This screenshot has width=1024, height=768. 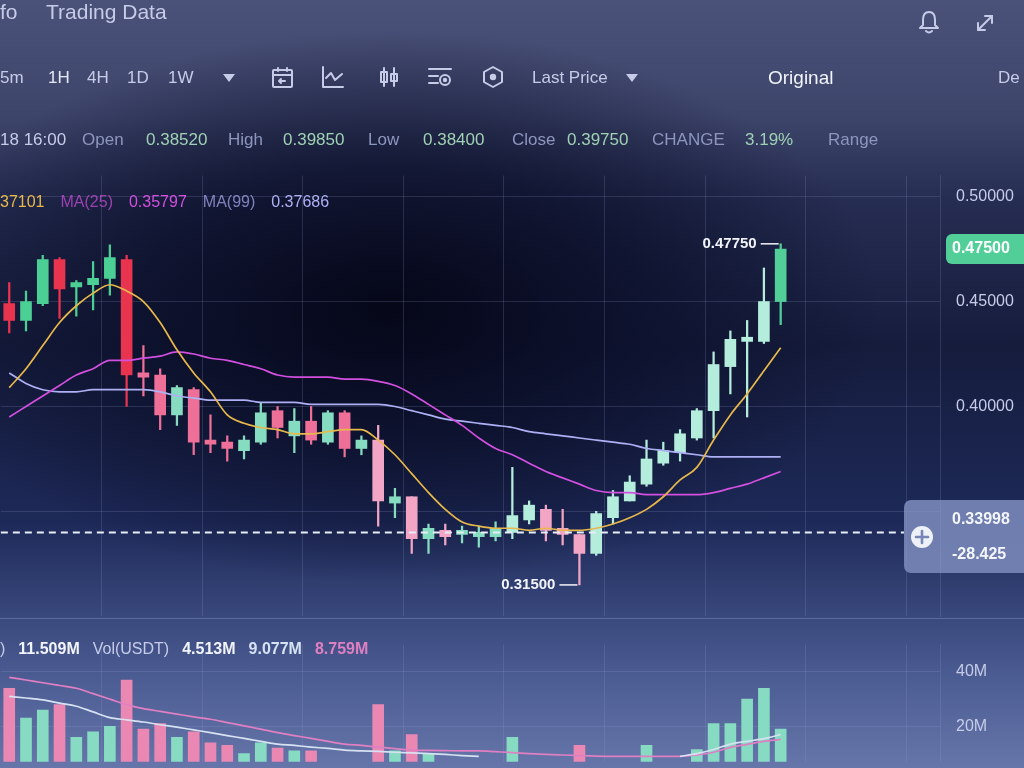 I want to click on text: 0.38520, so click(x=177, y=140).